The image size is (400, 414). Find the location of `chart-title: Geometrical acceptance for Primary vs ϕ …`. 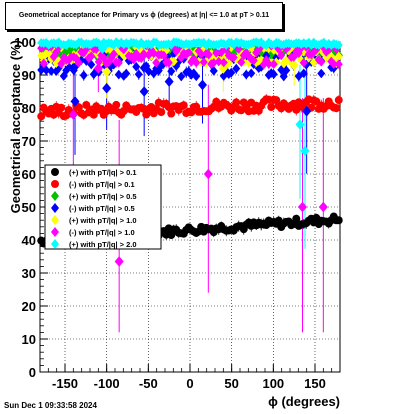

chart-title: Geometrical acceptance for Primary vs ϕ … is located at coordinates (144, 15).